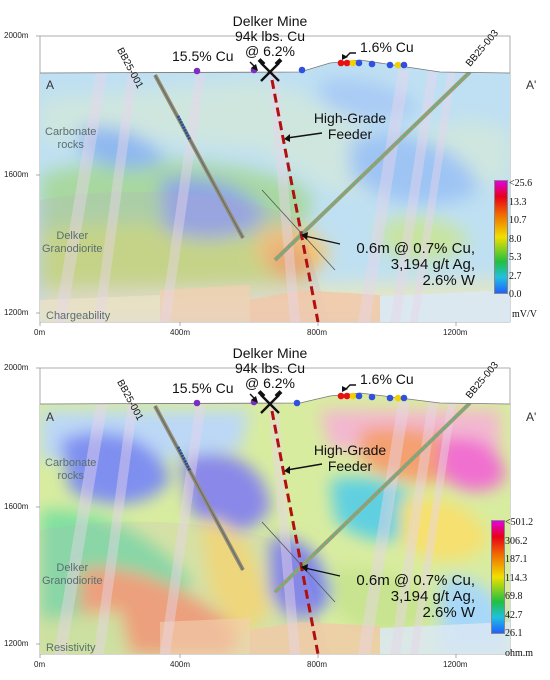  Describe the element at coordinates (519, 522) in the screenshot. I see `scale-label: <501.2` at that location.